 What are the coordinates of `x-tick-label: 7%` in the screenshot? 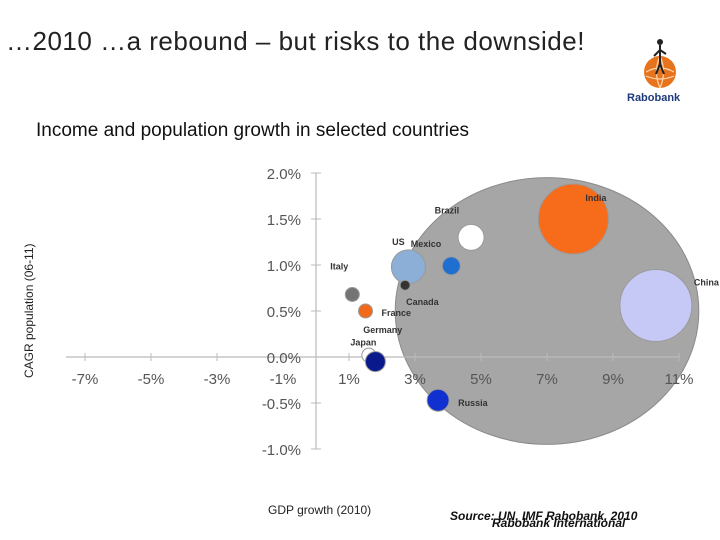 It's located at (547, 379).